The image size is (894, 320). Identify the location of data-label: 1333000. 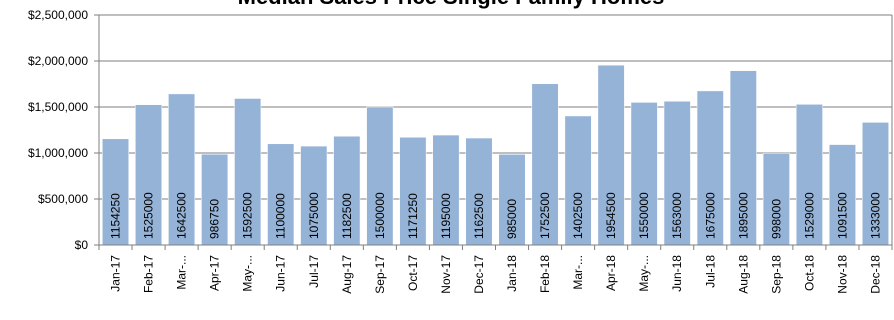
(875, 215).